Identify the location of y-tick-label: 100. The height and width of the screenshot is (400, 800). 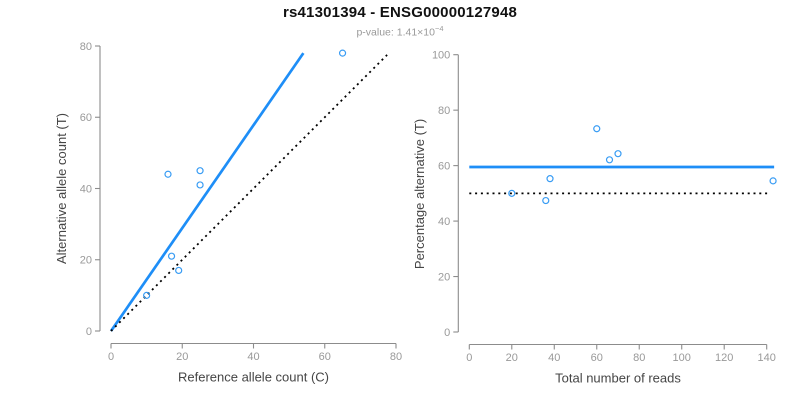
(441, 56).